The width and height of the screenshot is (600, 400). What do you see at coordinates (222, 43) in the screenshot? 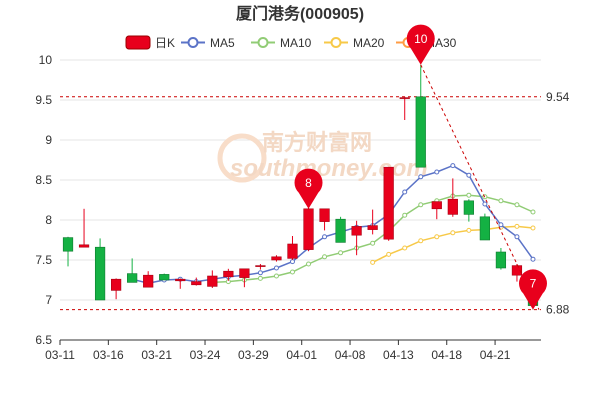
I see `legend-label: MA5` at bounding box center [222, 43].